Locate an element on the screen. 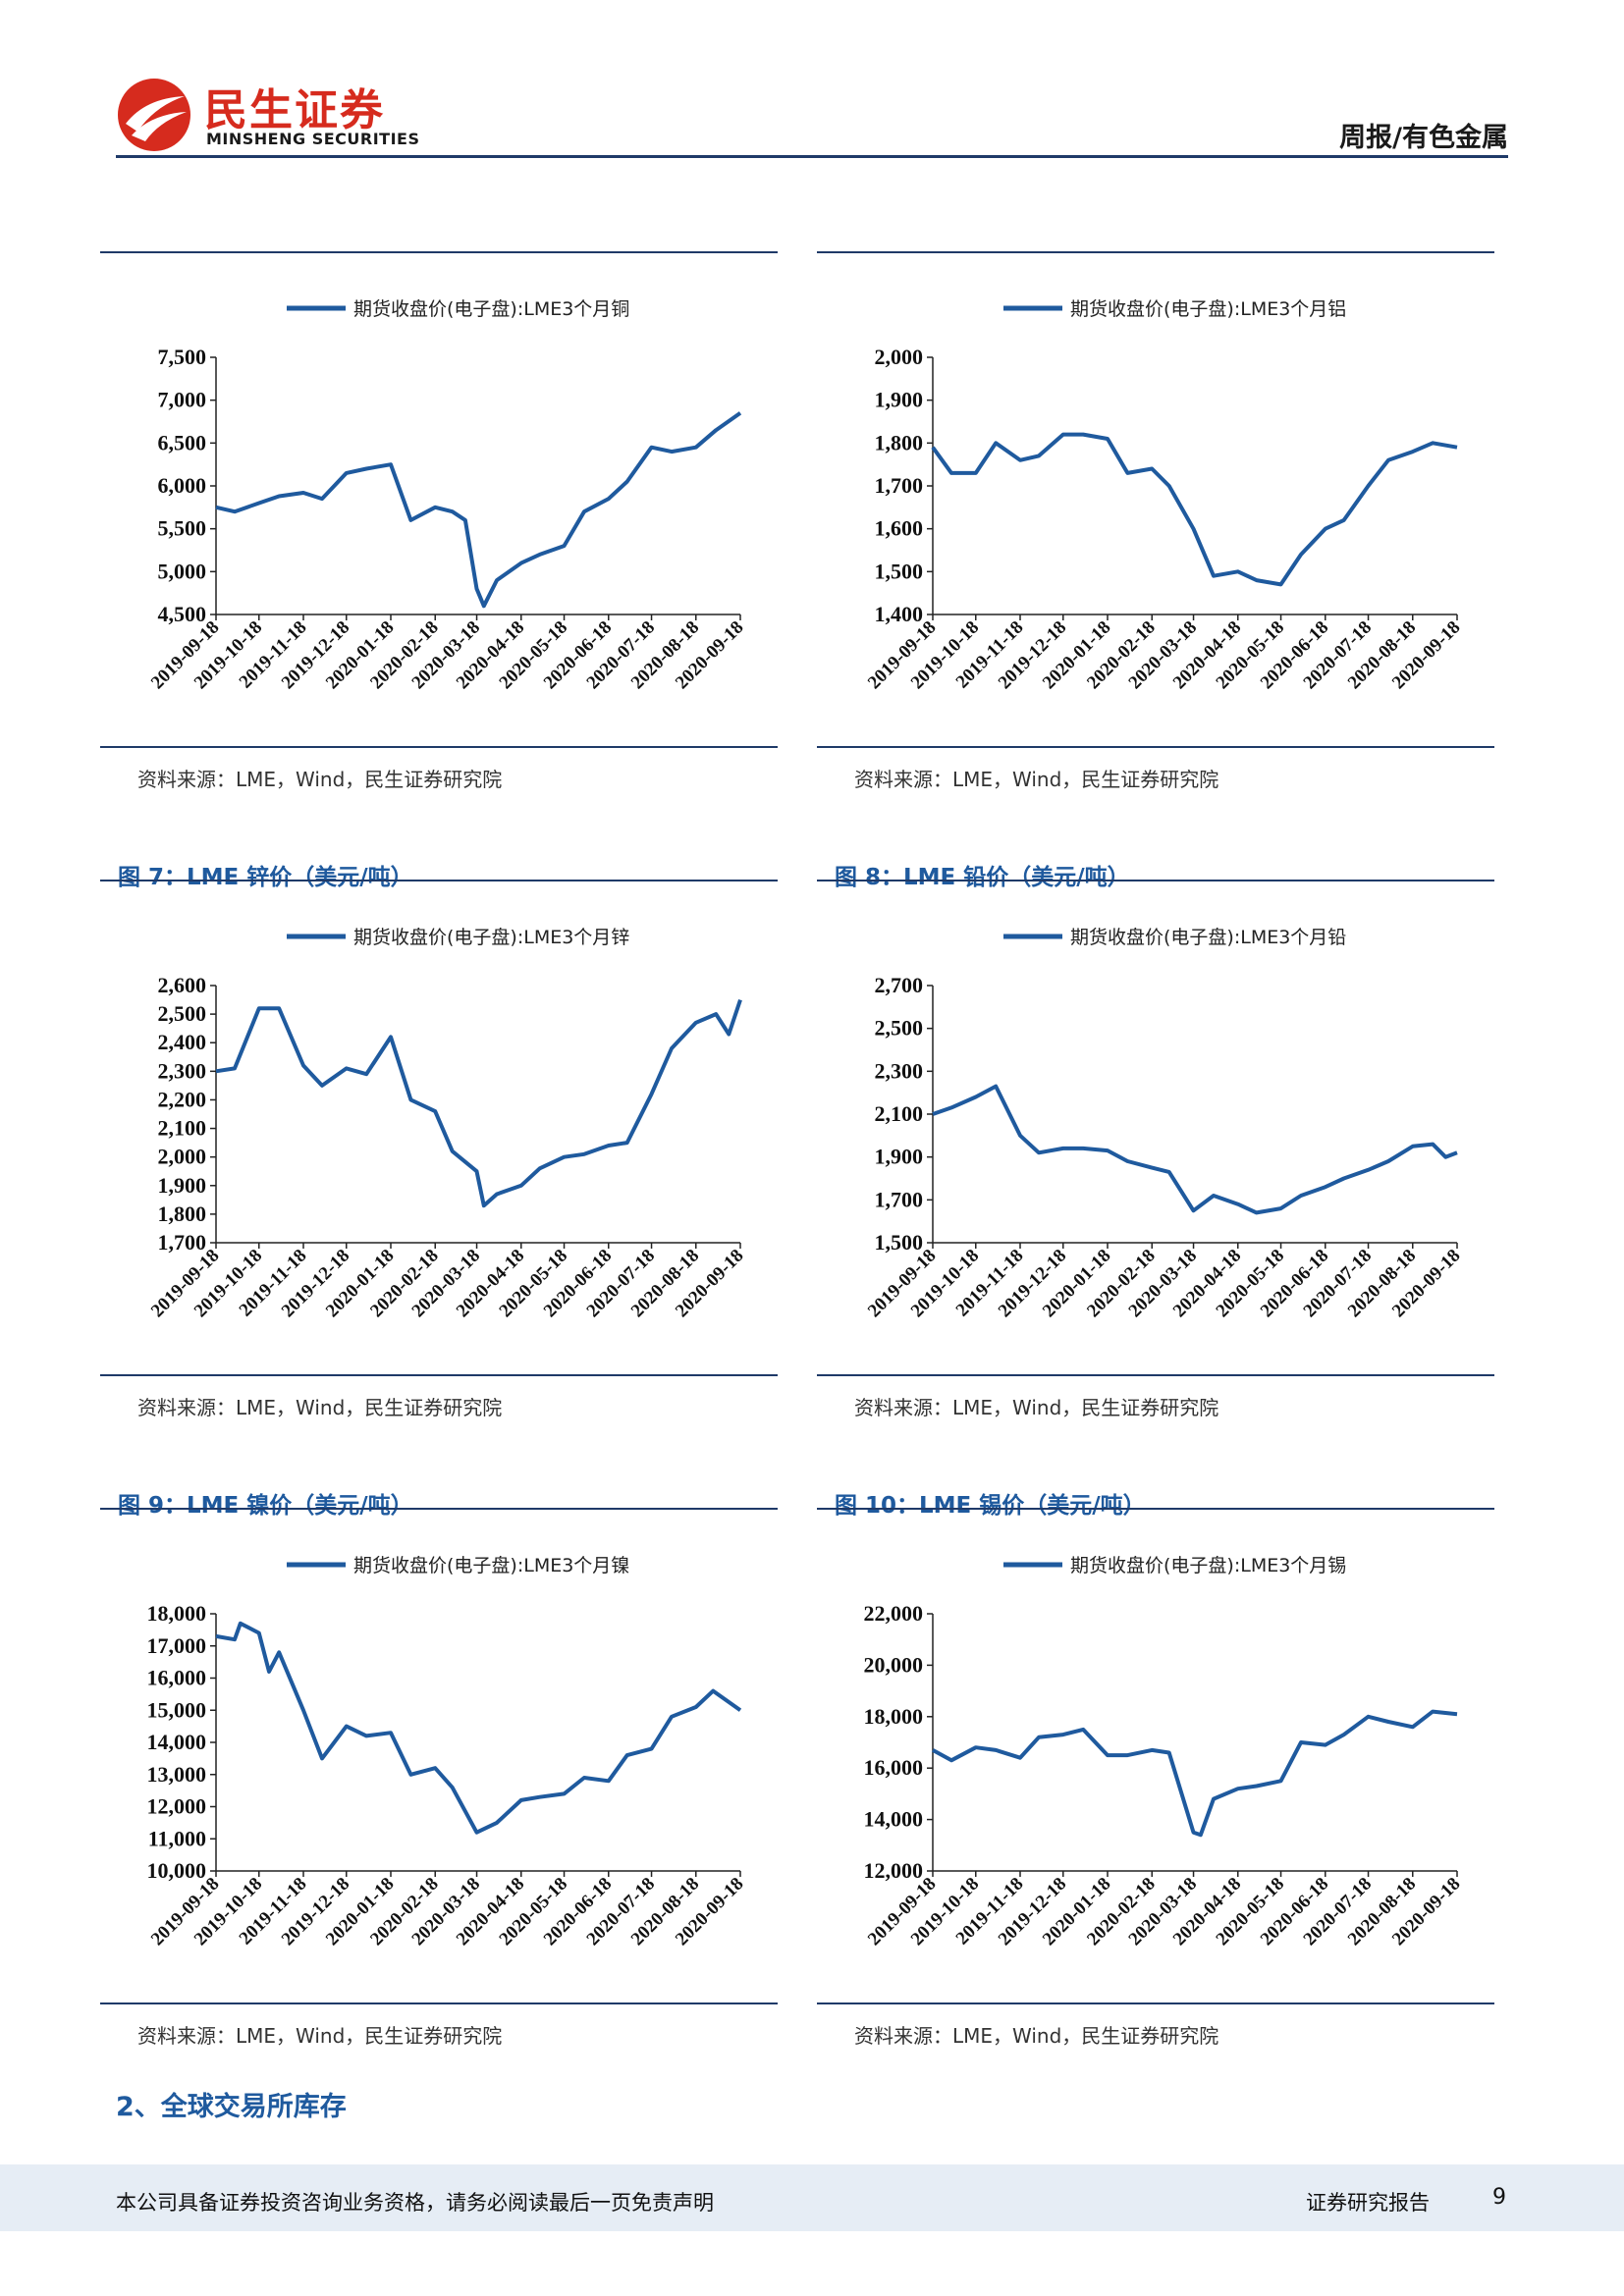  y-tick-label: 7,500 is located at coordinates (182, 357).